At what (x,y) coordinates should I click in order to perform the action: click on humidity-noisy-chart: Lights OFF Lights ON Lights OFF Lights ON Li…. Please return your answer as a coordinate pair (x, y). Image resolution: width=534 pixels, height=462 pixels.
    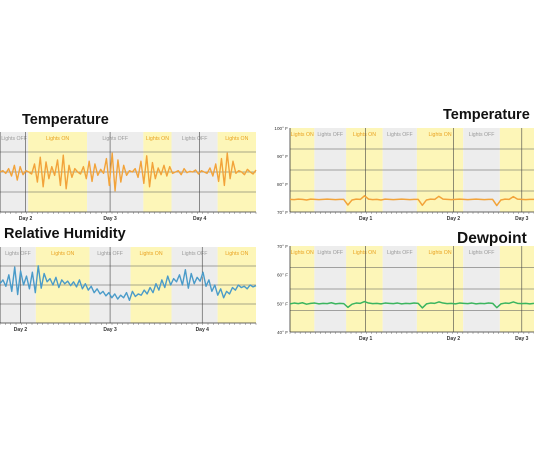
    Looking at the image, I should click on (128, 290).